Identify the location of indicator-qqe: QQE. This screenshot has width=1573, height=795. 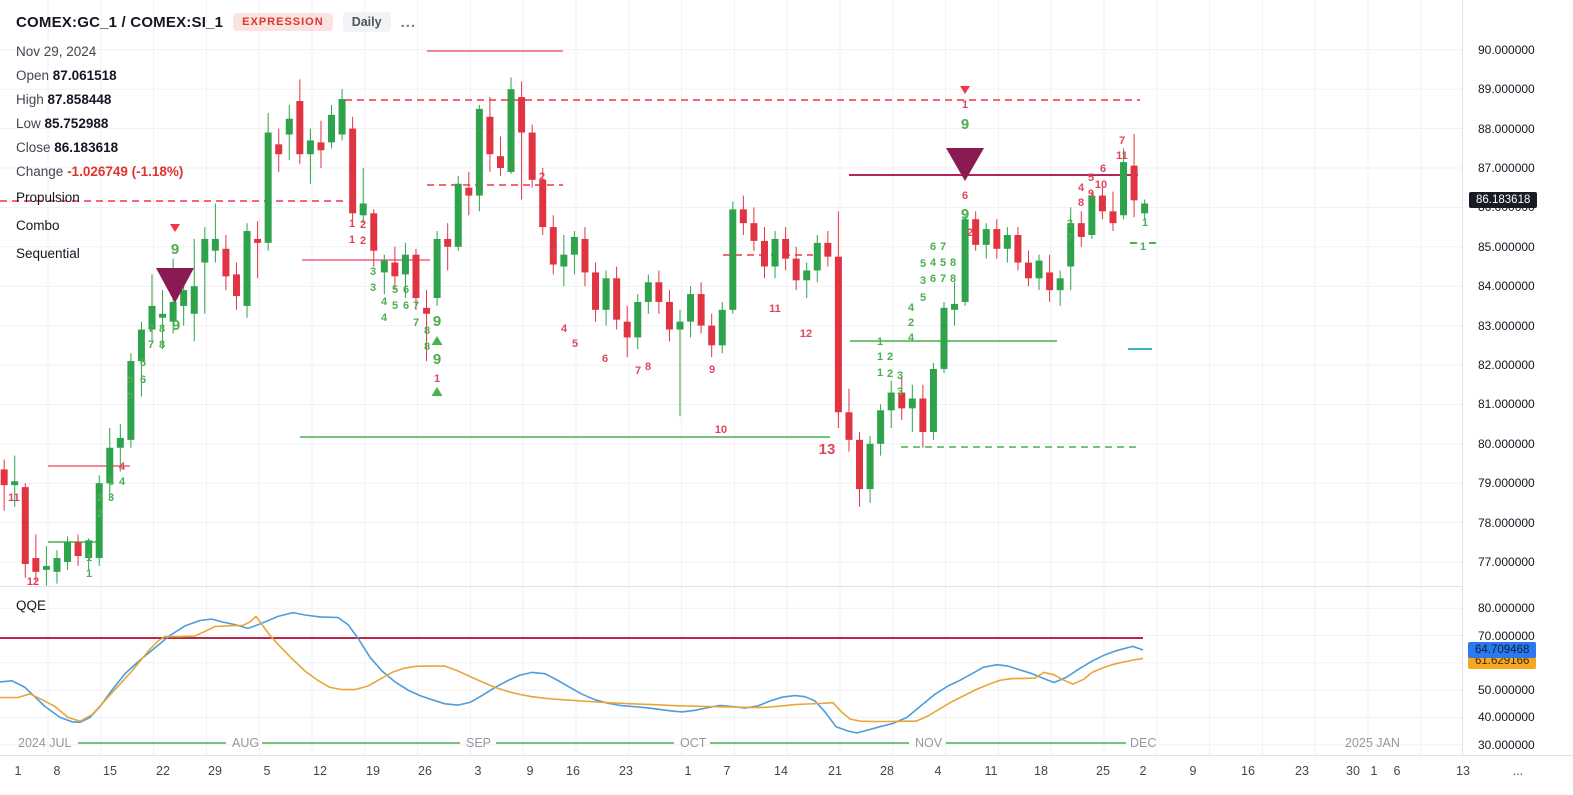
(31, 605).